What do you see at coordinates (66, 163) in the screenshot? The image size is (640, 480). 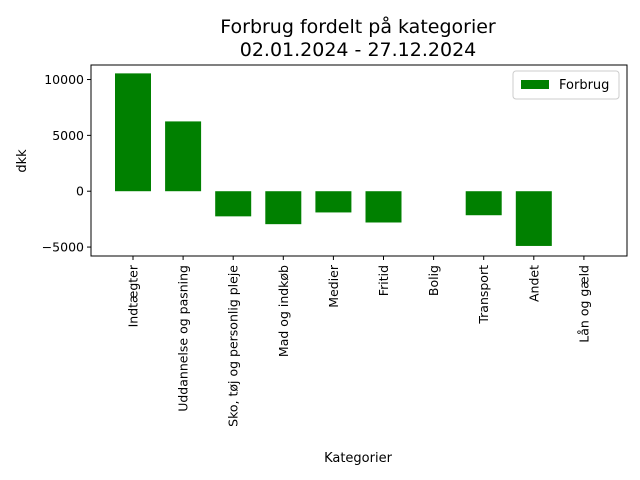 I see `y-axis: −5000 0 5000 10000` at bounding box center [66, 163].